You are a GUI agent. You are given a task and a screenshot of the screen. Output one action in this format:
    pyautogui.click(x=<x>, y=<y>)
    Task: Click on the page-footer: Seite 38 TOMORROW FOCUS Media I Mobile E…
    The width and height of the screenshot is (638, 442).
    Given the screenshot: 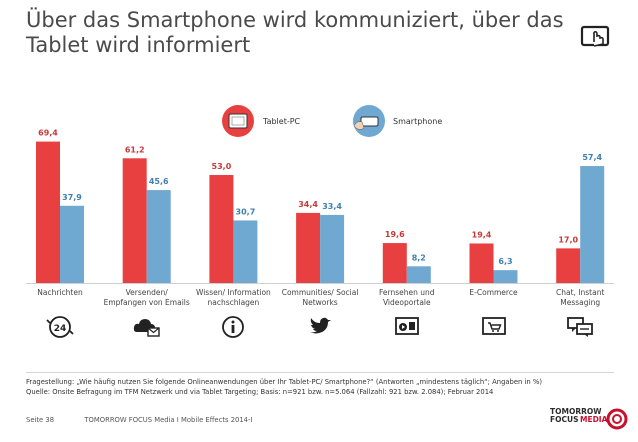 What is the action you would take?
    pyautogui.click(x=139, y=420)
    